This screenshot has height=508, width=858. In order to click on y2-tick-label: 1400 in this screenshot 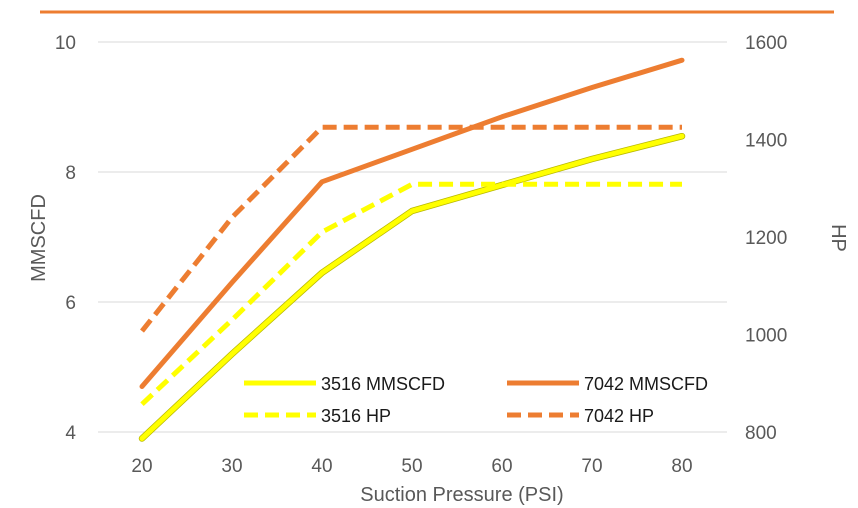, I will do `click(766, 141)`.